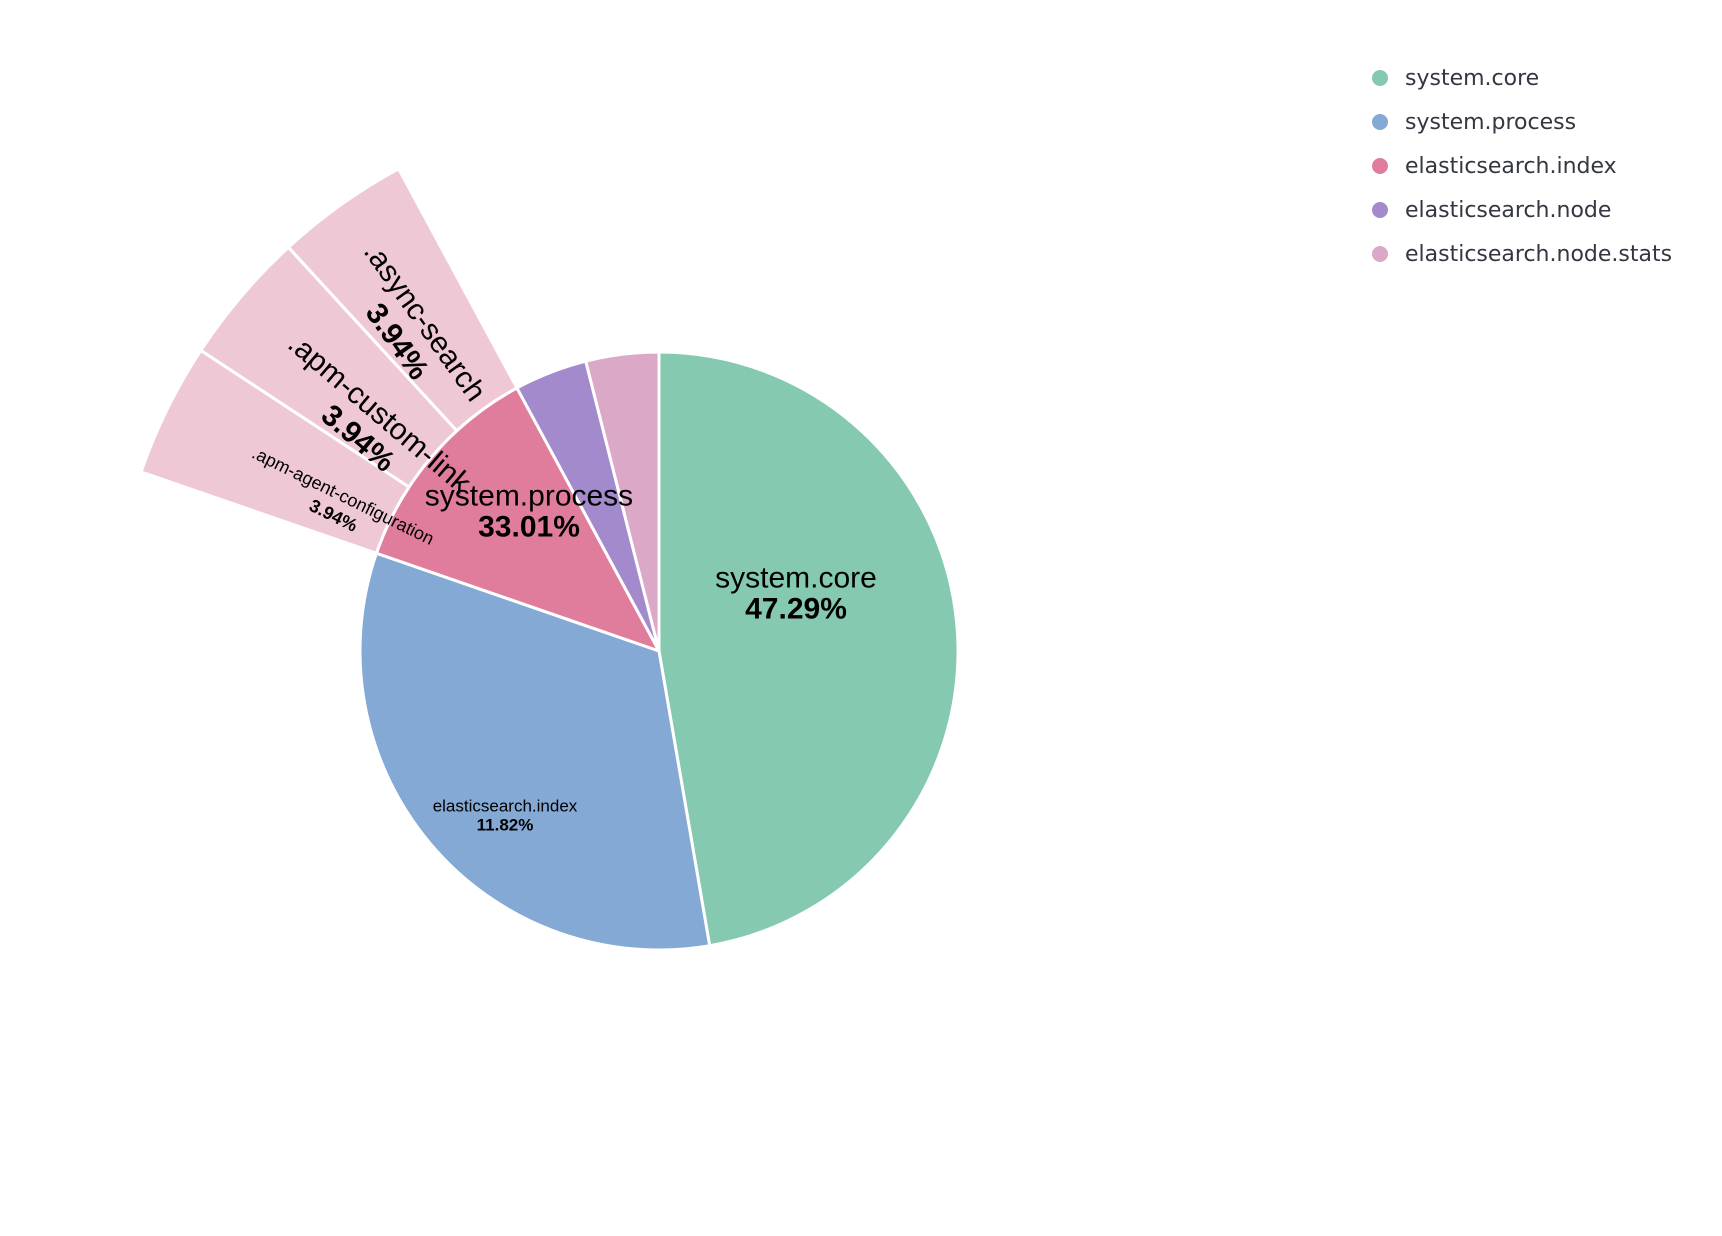 Image resolution: width=1722 pixels, height=1236 pixels. I want to click on legend-label: elasticsearch.node.stats, so click(1539, 254).